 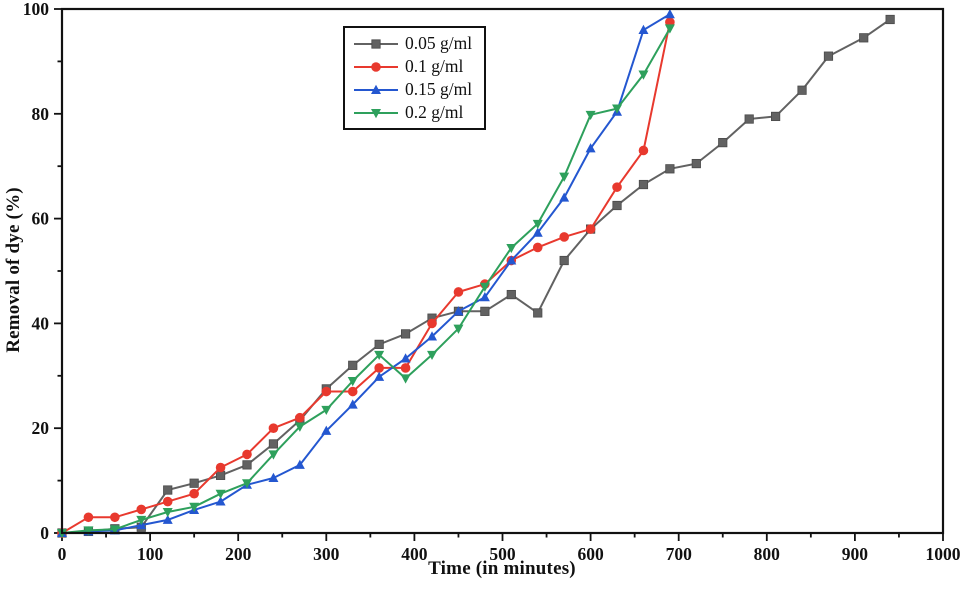 I want to click on y-axis-title: Removal of dye (%), so click(x=13, y=270).